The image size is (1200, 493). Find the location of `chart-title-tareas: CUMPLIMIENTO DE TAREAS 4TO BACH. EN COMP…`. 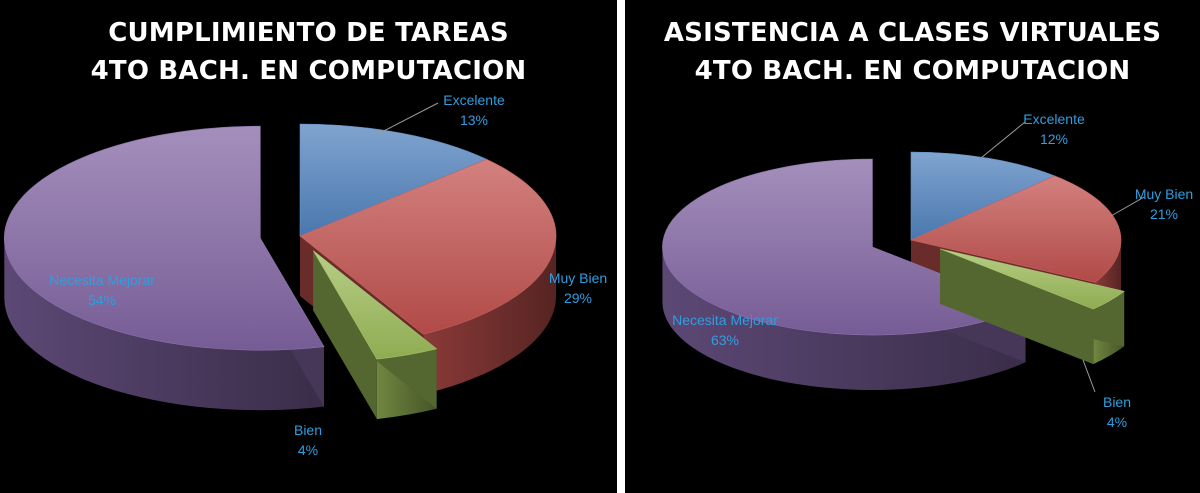

chart-title-tareas: CUMPLIMIENTO DE TAREAS 4TO BACH. EN COMP… is located at coordinates (308, 52).